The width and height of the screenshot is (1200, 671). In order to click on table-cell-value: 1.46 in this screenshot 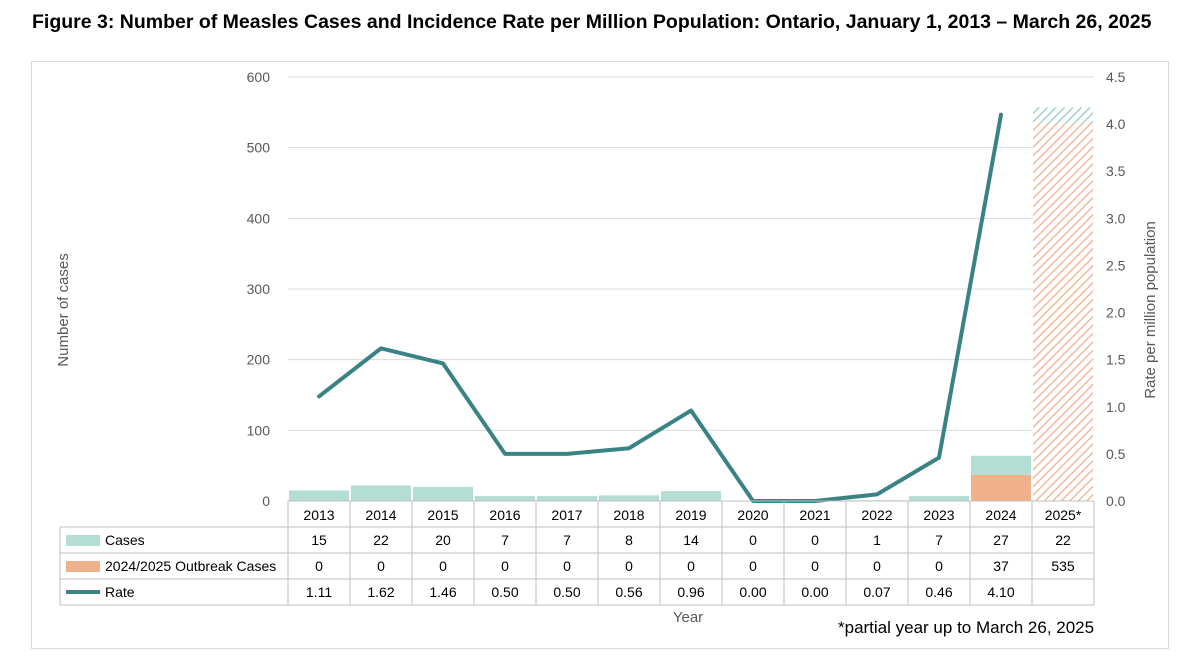, I will do `click(442, 592)`.